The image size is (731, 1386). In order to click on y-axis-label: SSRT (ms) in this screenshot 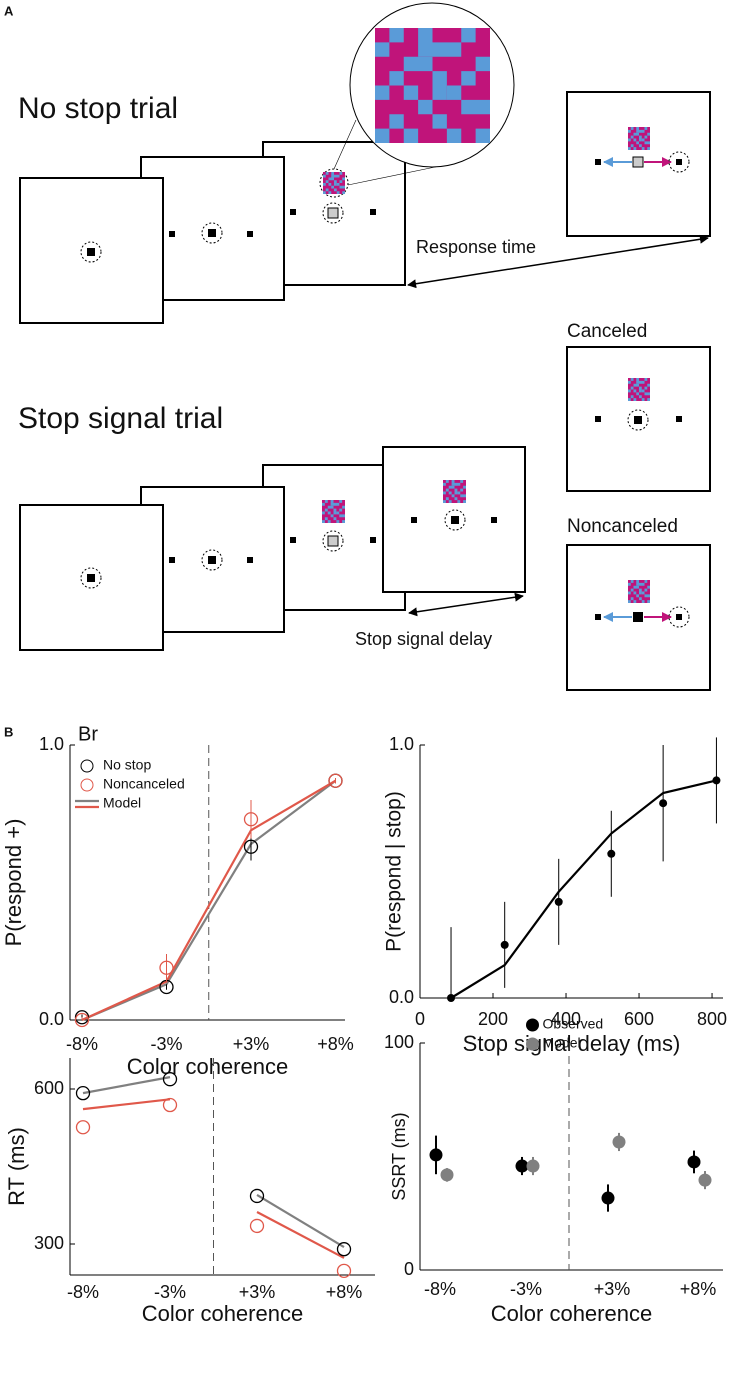, I will do `click(399, 1156)`.